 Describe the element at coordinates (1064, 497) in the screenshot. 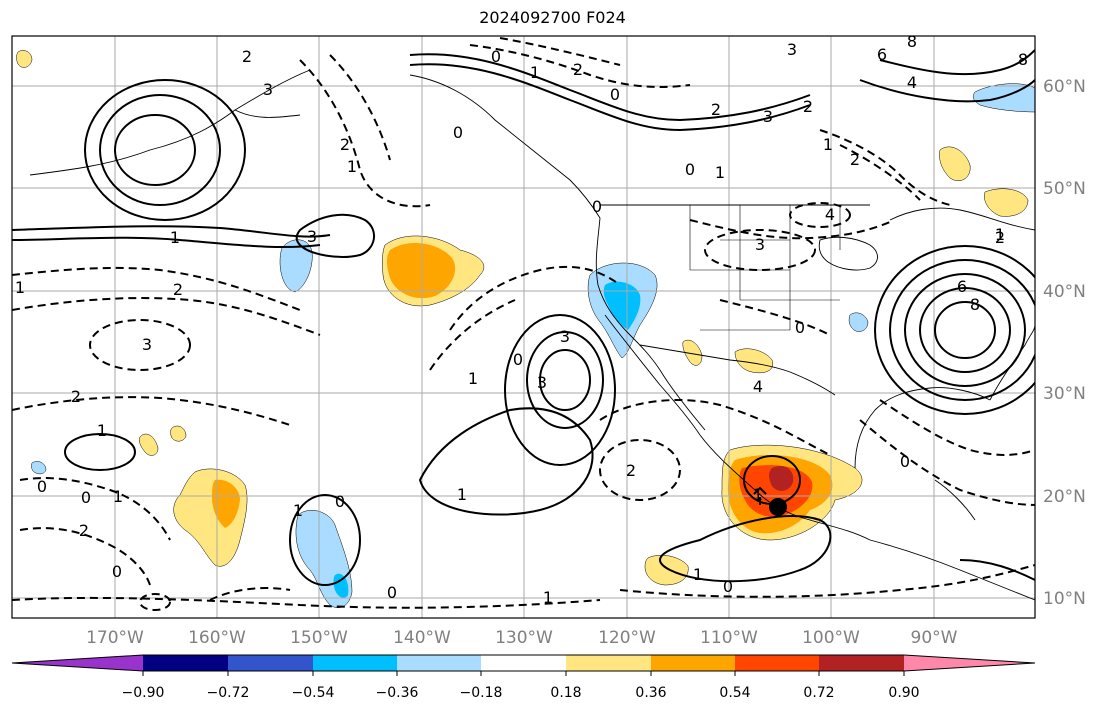

I see `lat-label: 20°N` at that location.